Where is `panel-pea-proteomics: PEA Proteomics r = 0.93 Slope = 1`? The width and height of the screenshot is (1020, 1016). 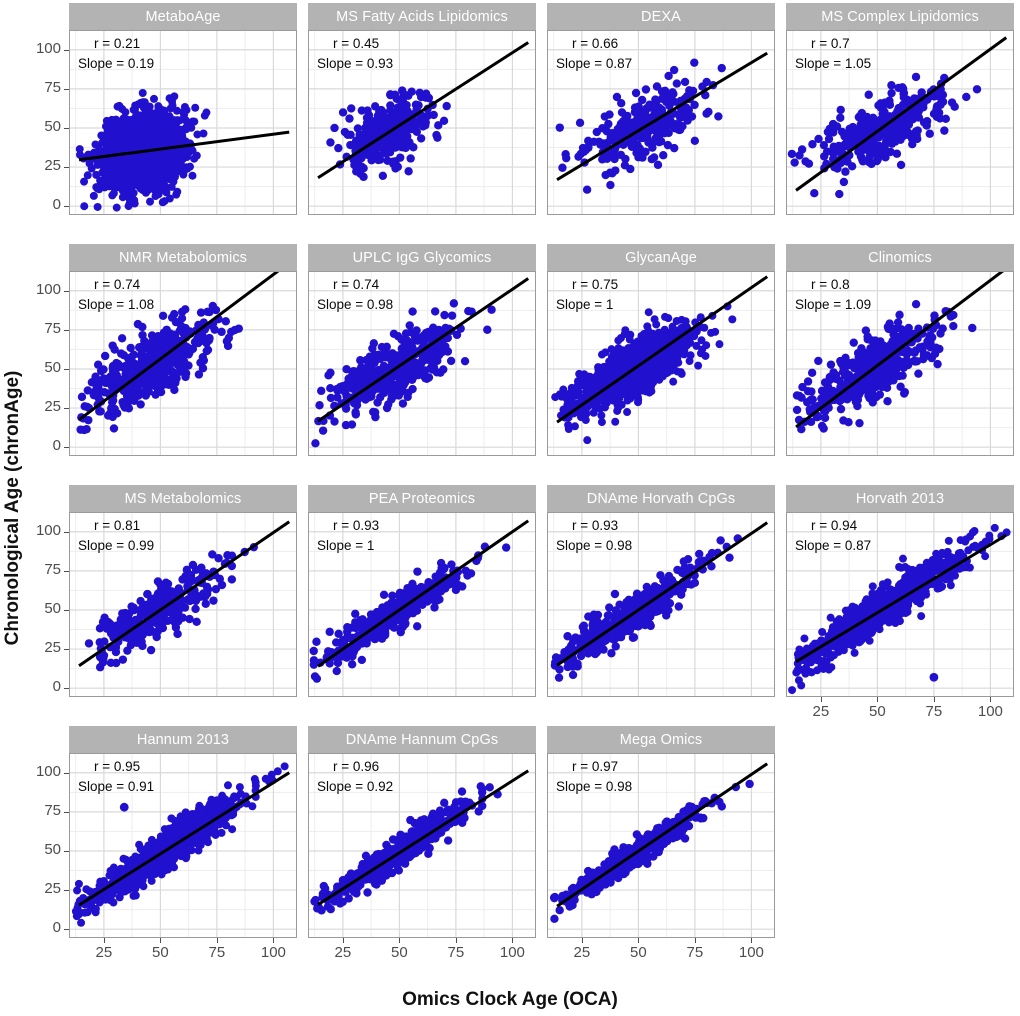
panel-pea-proteomics: PEA Proteomics r = 0.93 Slope = 1 is located at coordinates (422, 591).